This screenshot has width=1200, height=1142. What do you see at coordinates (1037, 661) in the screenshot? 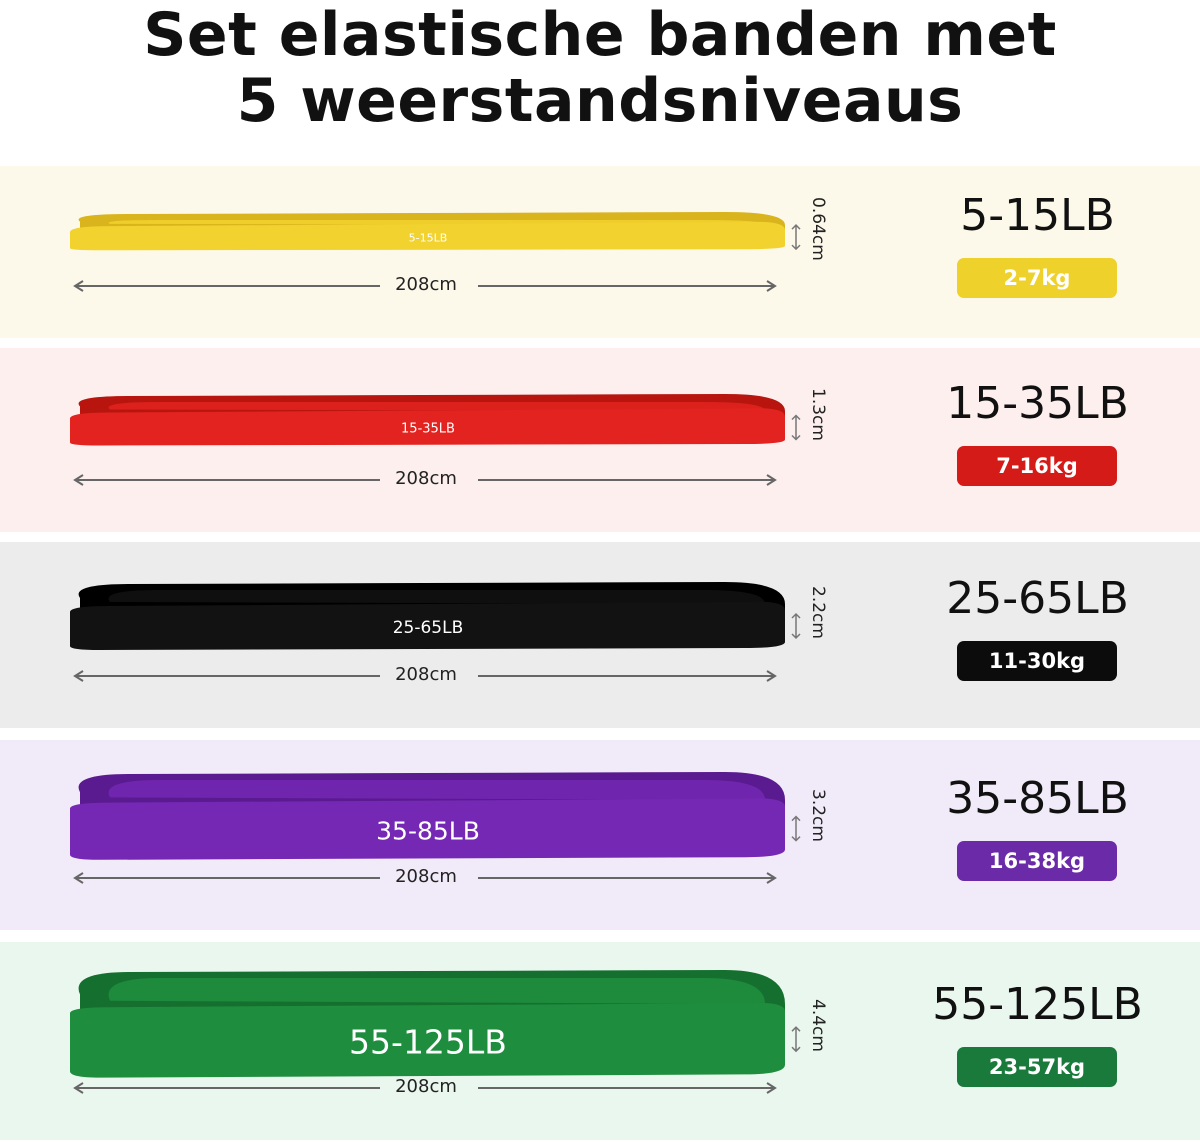
I see `resistance-kg-badge: 11-30kg` at bounding box center [1037, 661].